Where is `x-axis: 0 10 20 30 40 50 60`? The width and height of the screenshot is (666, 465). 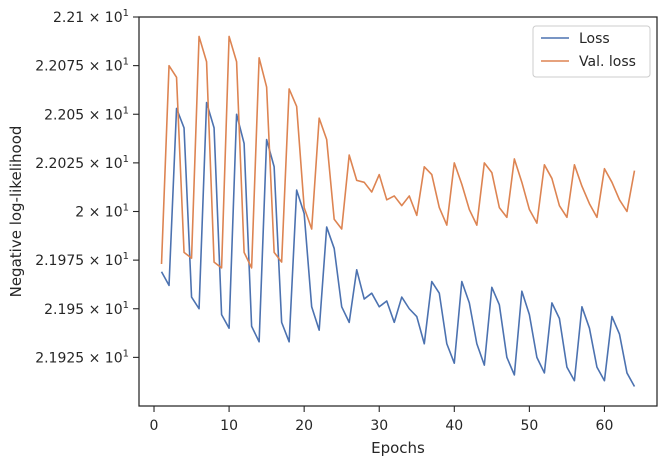
x-axis: 0 10 20 30 40 50 60 is located at coordinates (382, 420).